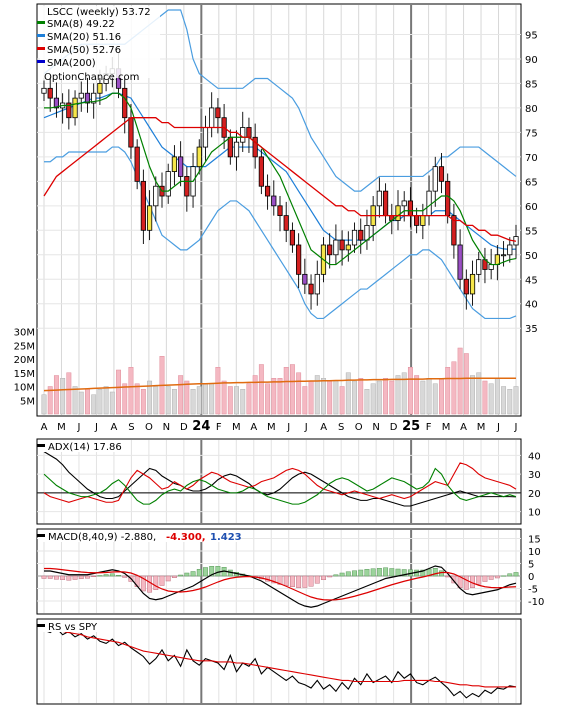 This screenshot has width=566, height=706. What do you see at coordinates (531, 207) in the screenshot?
I see `price-y-tick: 60` at bounding box center [531, 207].